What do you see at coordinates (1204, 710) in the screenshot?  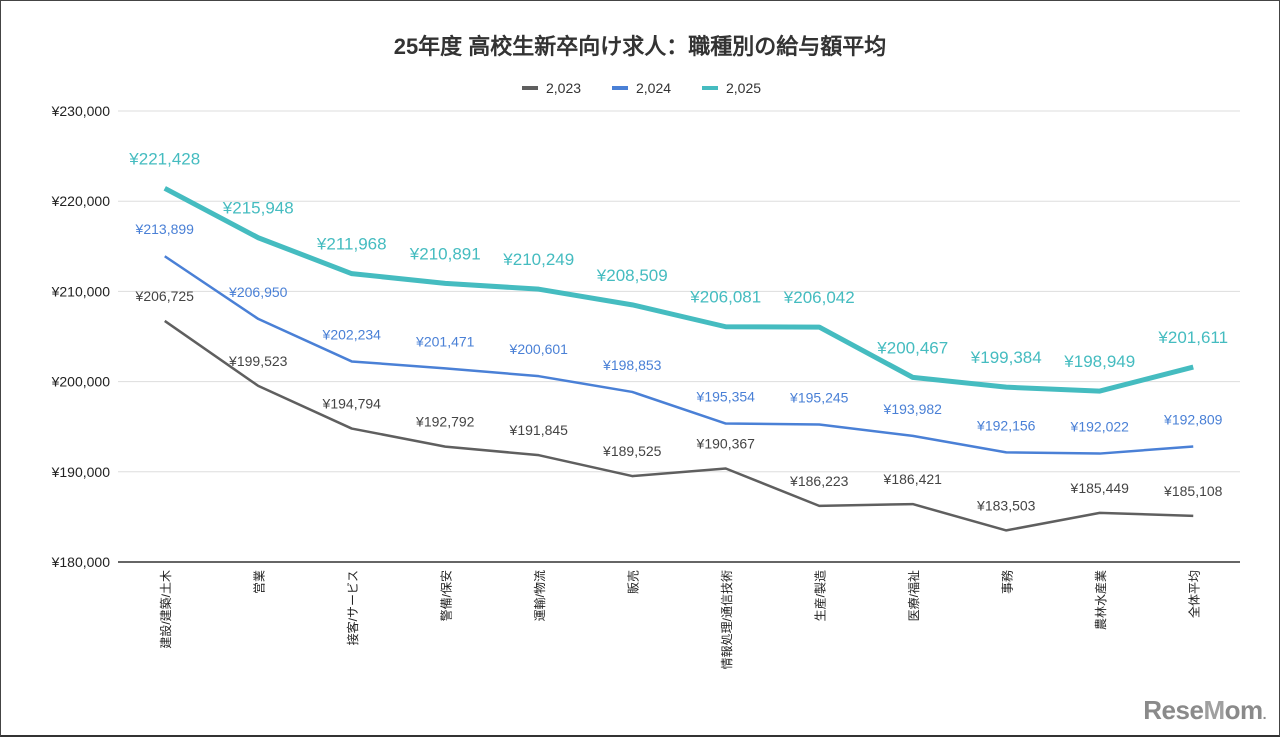 I see `resemom-logo: ReseMom.` at bounding box center [1204, 710].